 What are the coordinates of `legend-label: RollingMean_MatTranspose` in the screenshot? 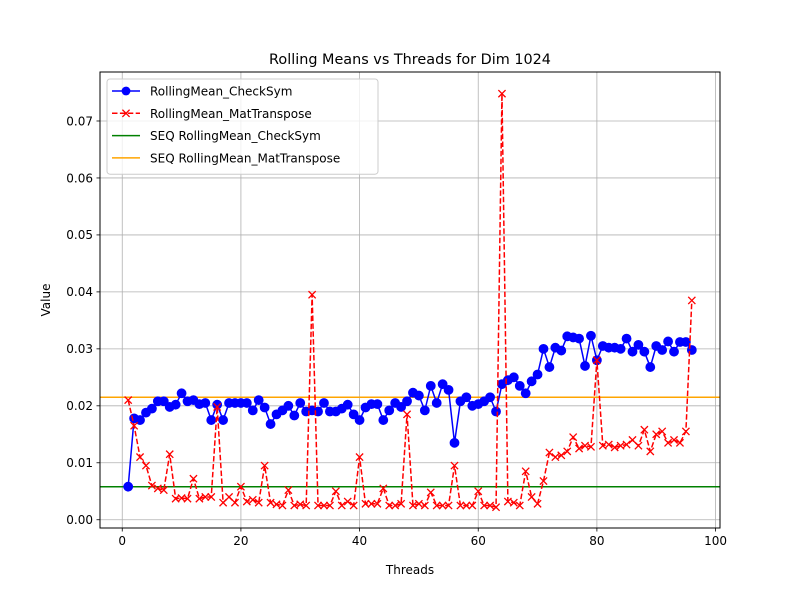 It's located at (231, 114).